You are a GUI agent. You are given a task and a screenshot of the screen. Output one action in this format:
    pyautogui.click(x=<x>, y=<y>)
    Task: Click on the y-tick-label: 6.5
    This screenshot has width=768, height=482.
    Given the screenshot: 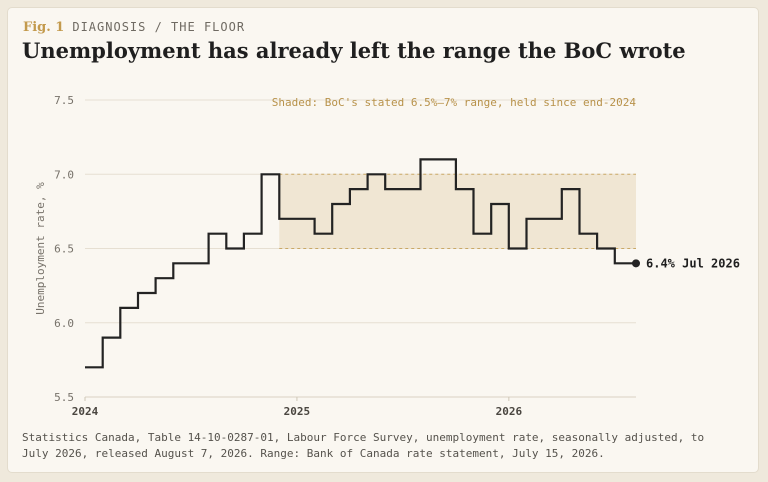 What is the action you would take?
    pyautogui.click(x=64, y=249)
    